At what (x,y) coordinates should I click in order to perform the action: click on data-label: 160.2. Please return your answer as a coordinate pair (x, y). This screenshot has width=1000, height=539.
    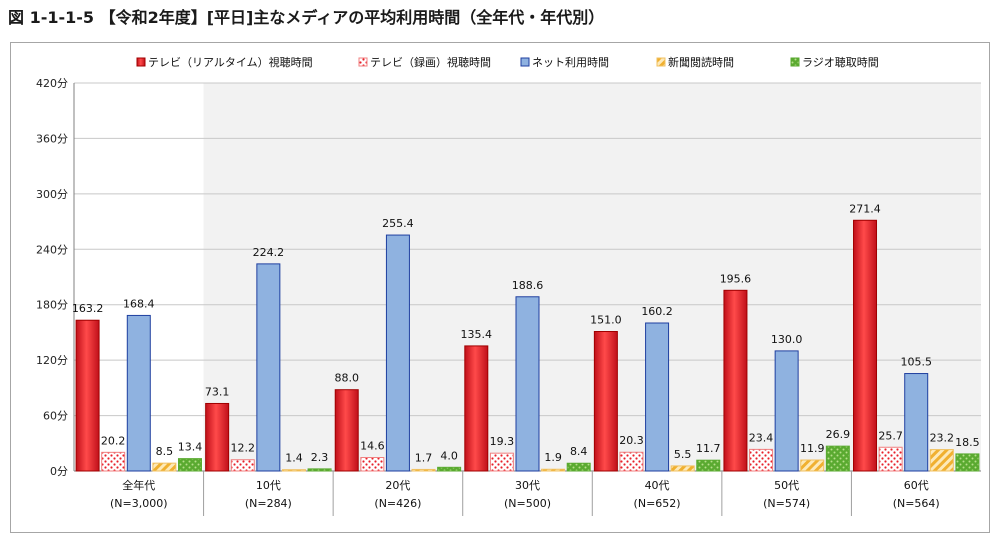
    Looking at the image, I should click on (657, 311).